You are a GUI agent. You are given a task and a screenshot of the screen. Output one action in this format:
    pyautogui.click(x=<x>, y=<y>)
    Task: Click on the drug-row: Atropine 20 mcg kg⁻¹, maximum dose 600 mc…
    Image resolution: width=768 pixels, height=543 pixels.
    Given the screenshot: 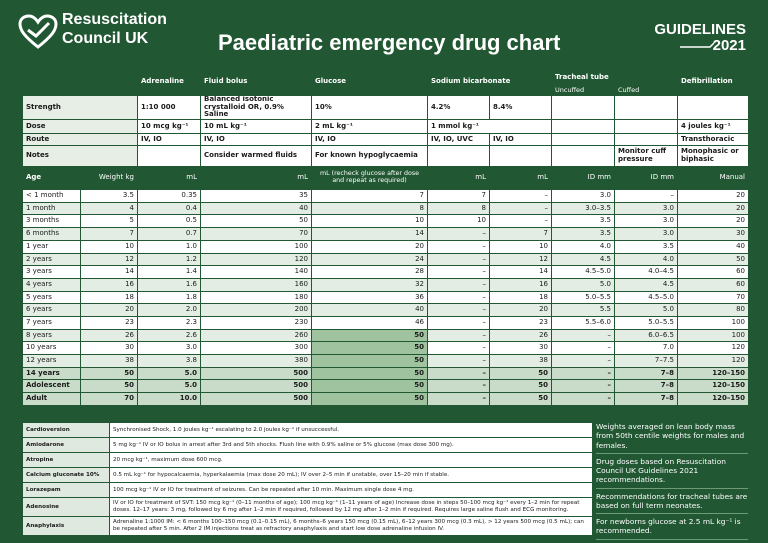 What is the action you would take?
    pyautogui.click(x=307, y=460)
    